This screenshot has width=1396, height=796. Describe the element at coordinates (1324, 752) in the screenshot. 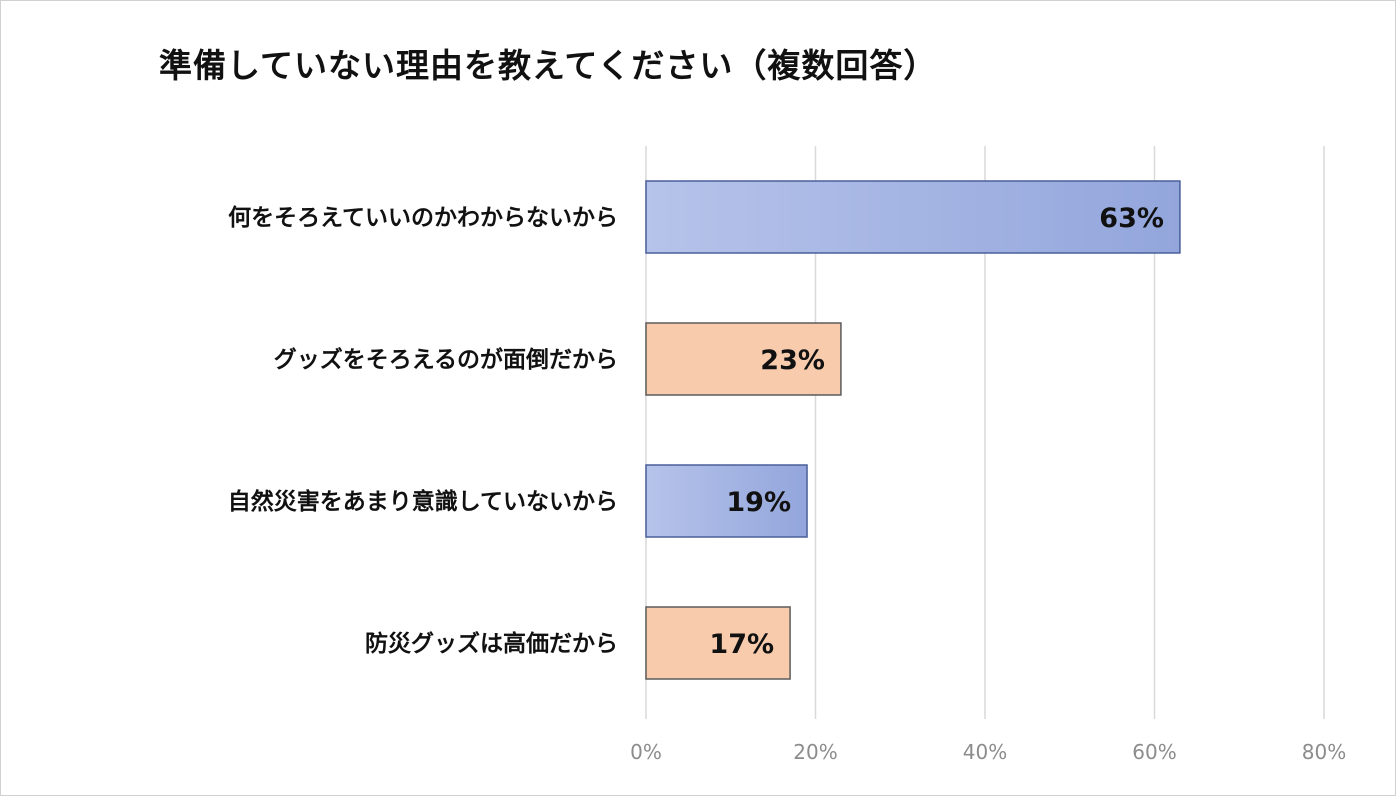

I see `x-tick-label: 80%` at that location.